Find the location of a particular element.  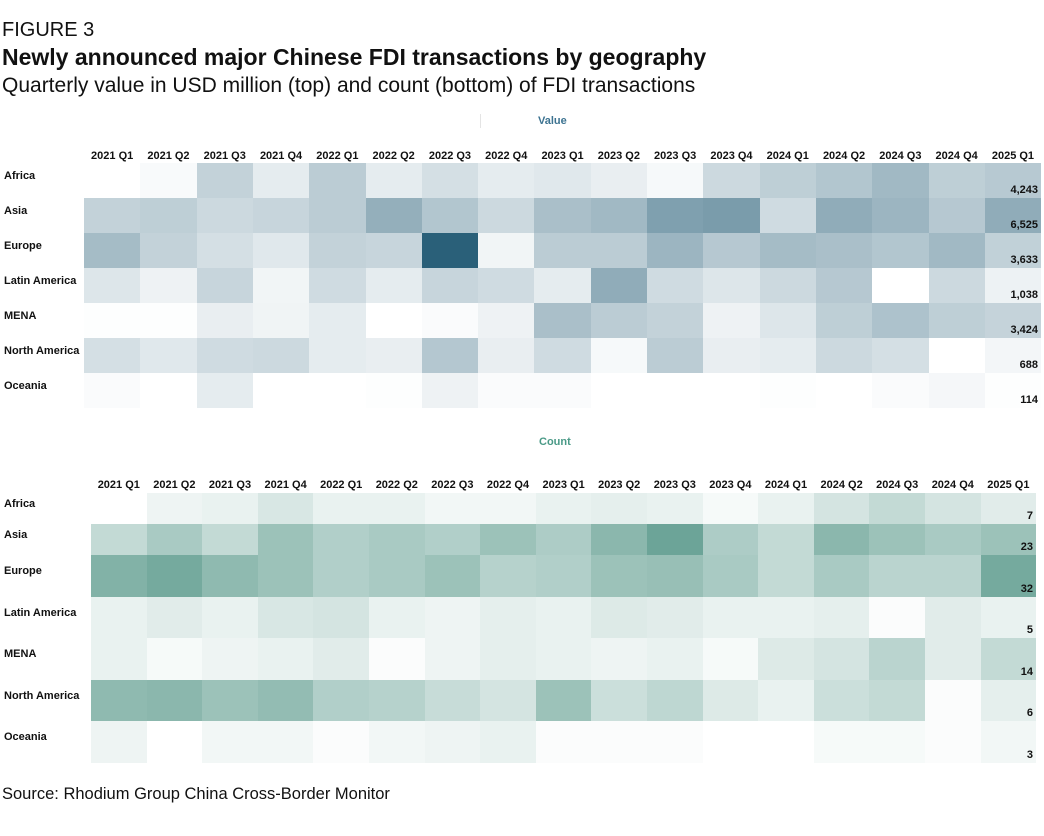

count-row-label: Africa is located at coordinates (20, 503).